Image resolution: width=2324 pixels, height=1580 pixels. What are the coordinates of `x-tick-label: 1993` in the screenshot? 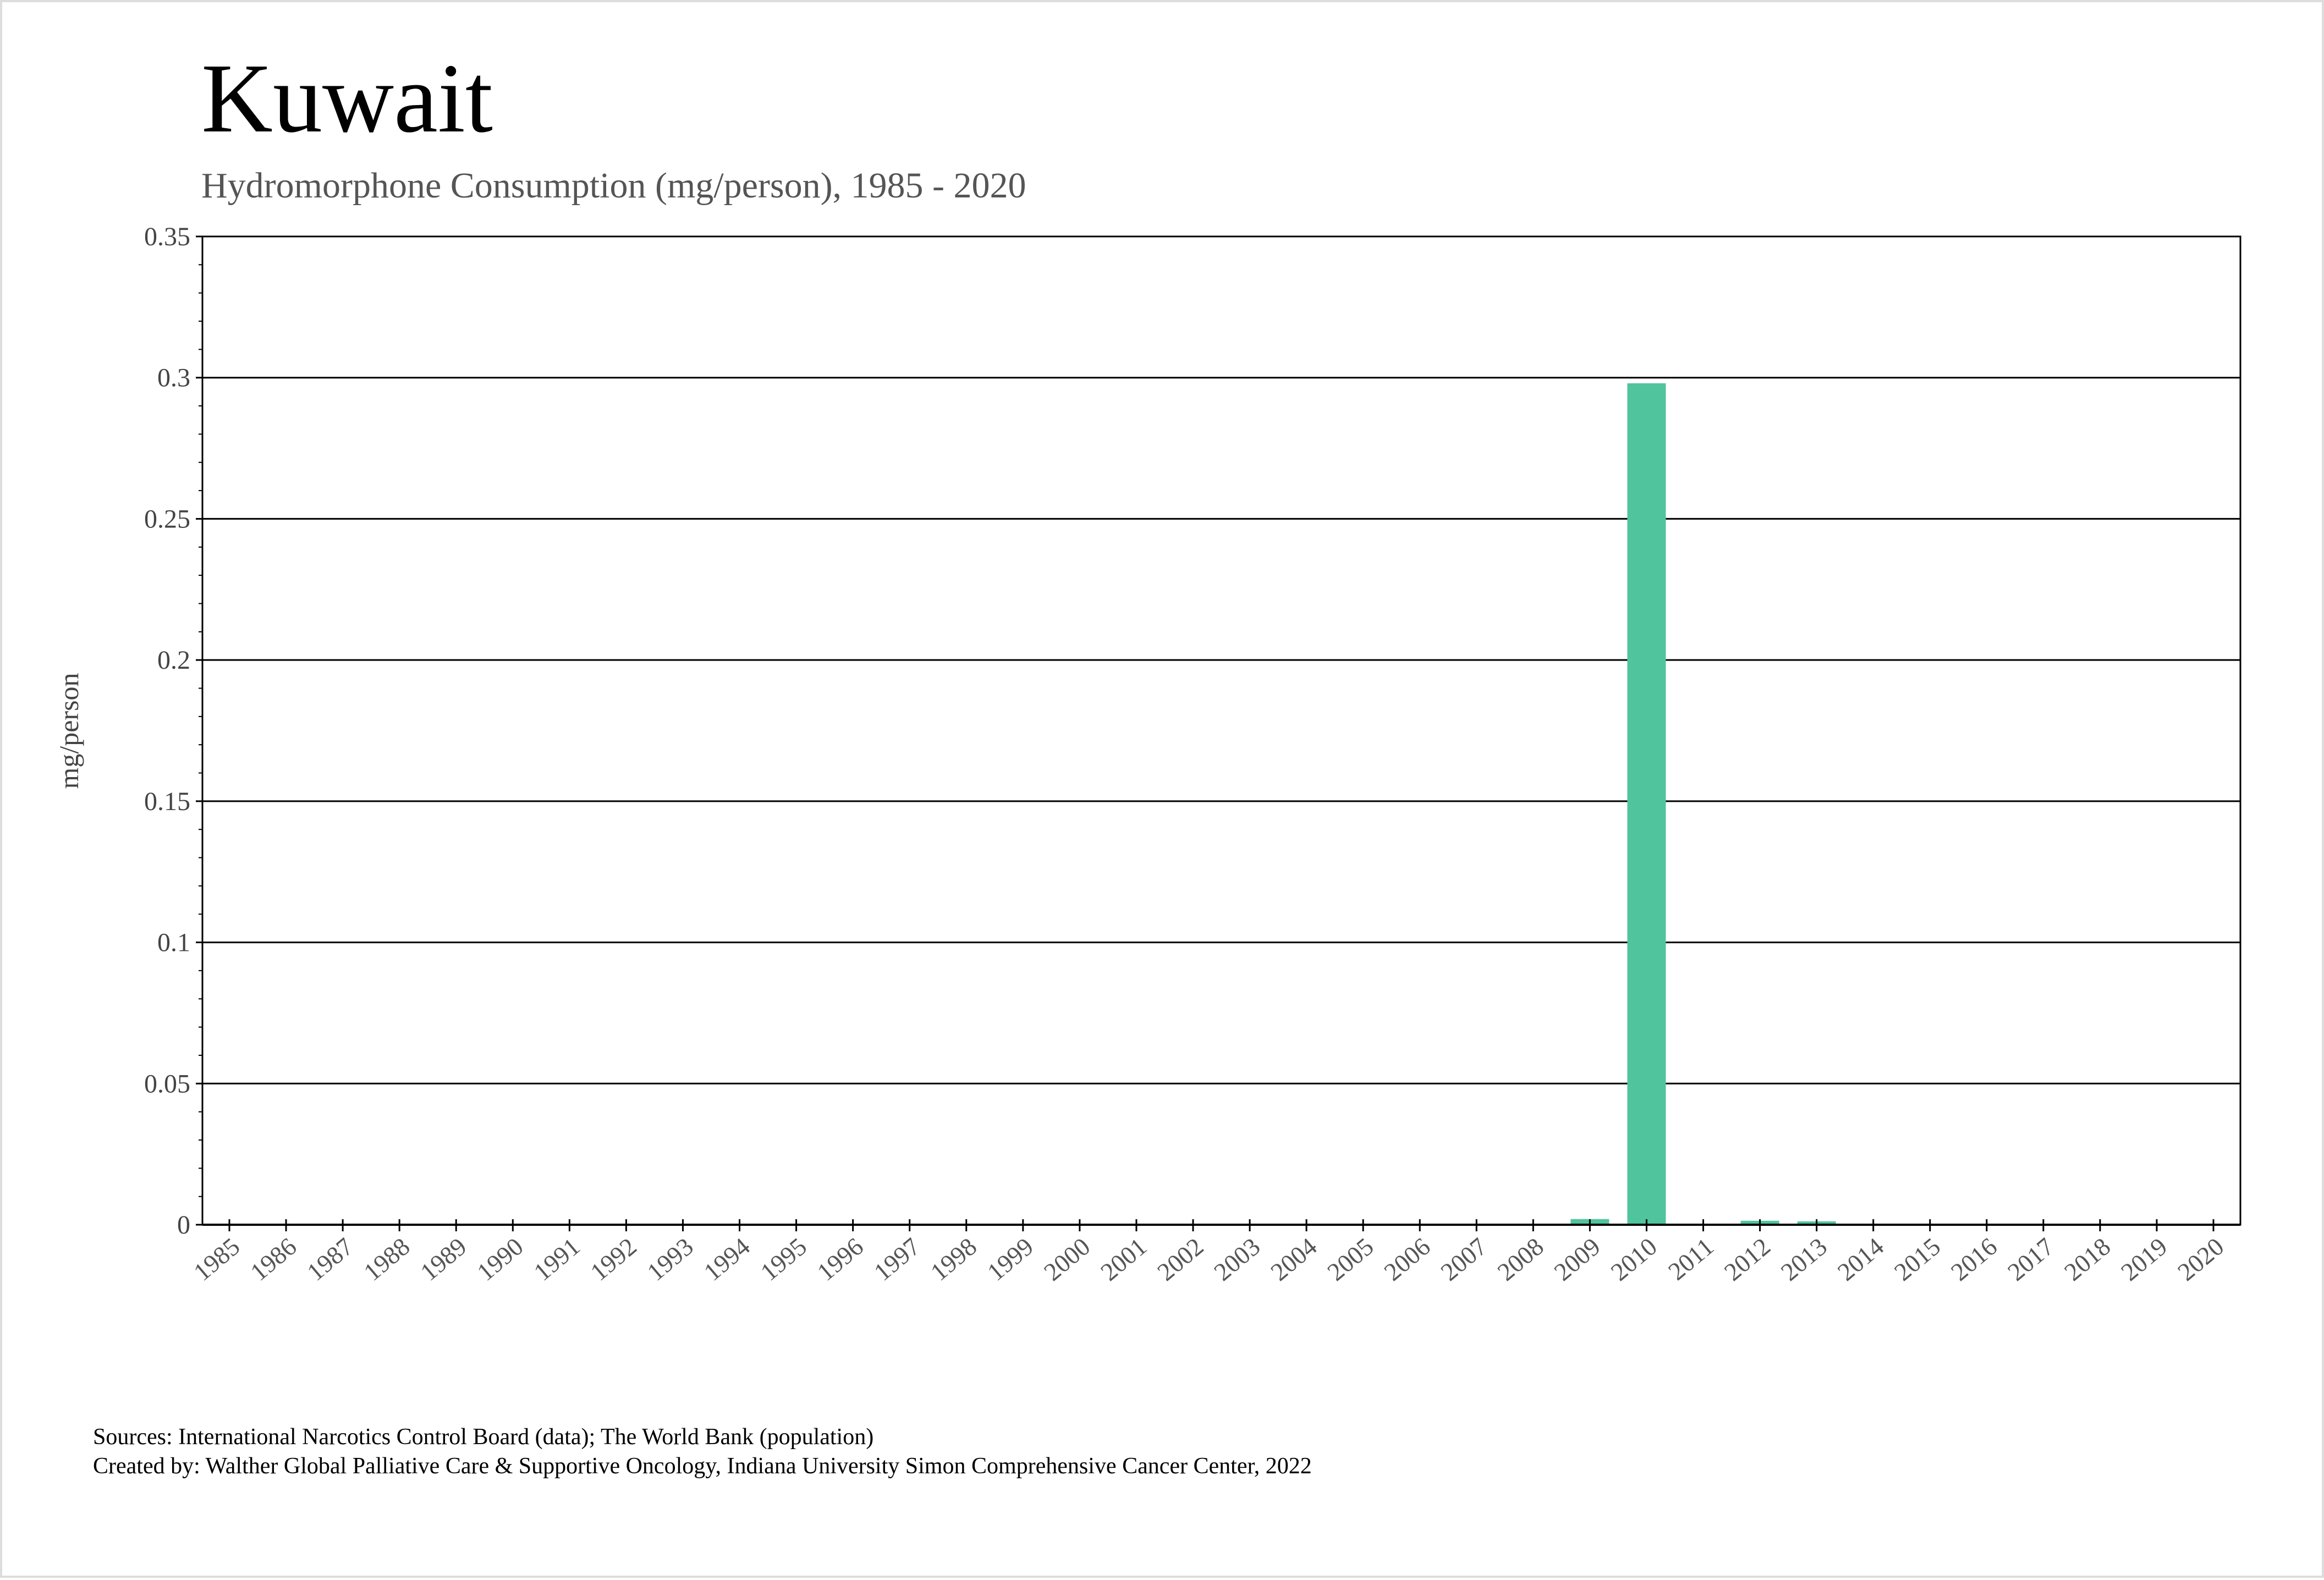 It's located at (671, 1259).